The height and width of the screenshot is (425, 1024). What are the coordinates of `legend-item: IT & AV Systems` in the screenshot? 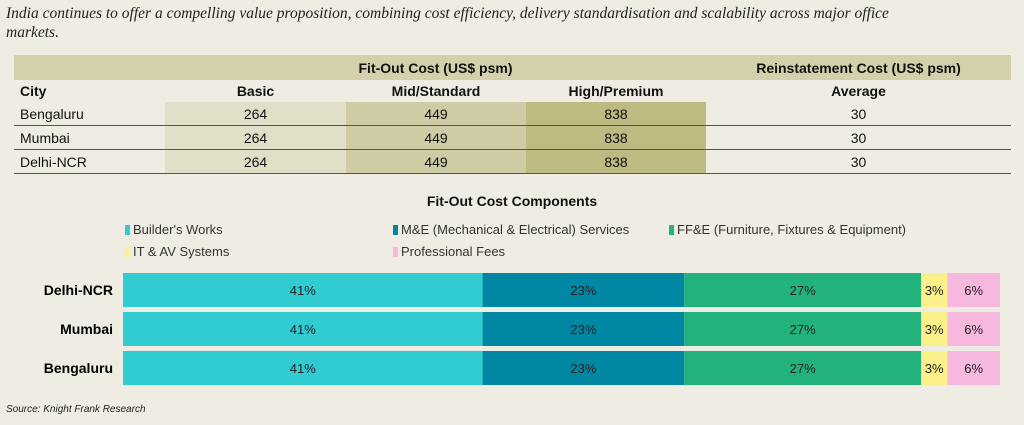 It's located at (177, 251).